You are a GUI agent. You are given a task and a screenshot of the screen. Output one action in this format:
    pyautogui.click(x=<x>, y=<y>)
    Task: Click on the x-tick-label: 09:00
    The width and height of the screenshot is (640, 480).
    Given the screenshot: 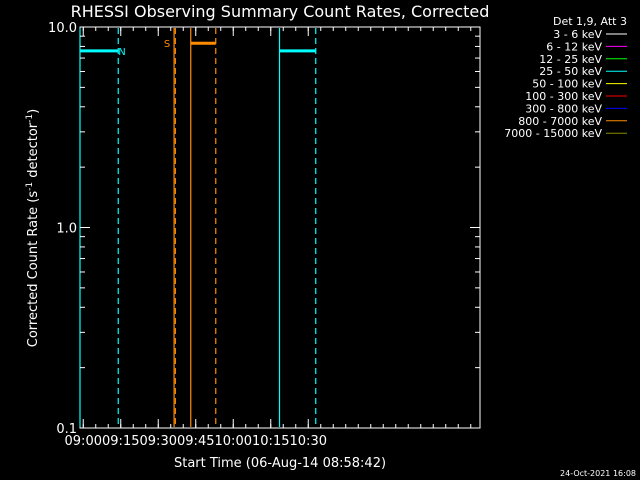 What is the action you would take?
    pyautogui.click(x=83, y=441)
    